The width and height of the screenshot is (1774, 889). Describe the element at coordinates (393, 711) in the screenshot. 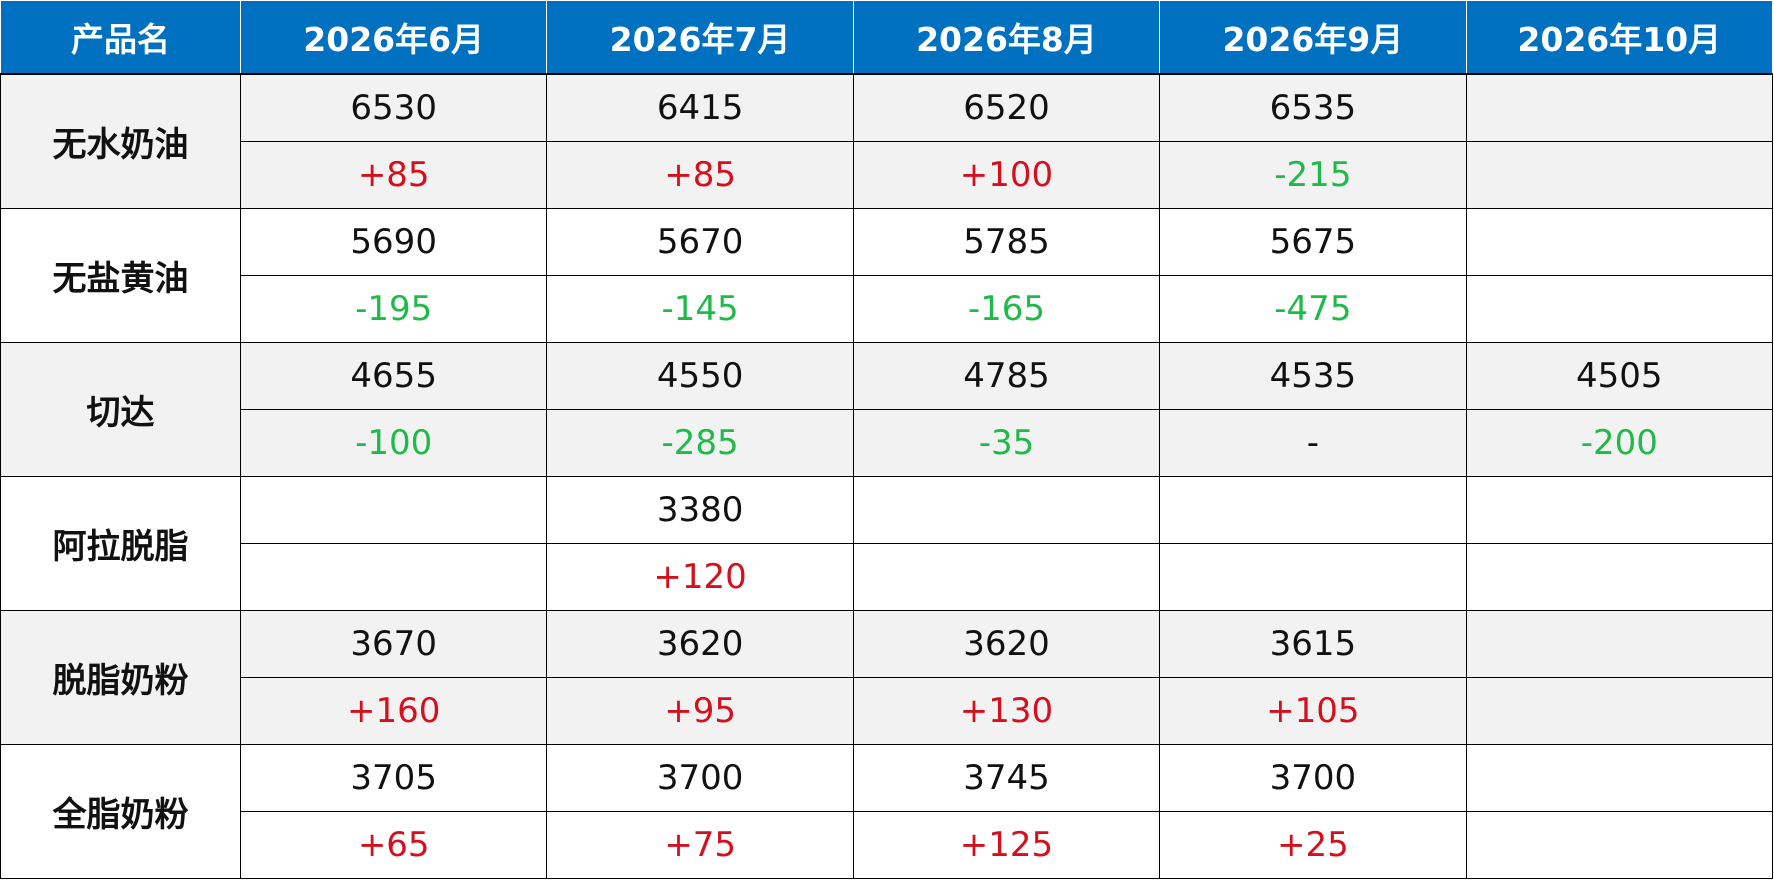

I see `change-cell: +160` at that location.